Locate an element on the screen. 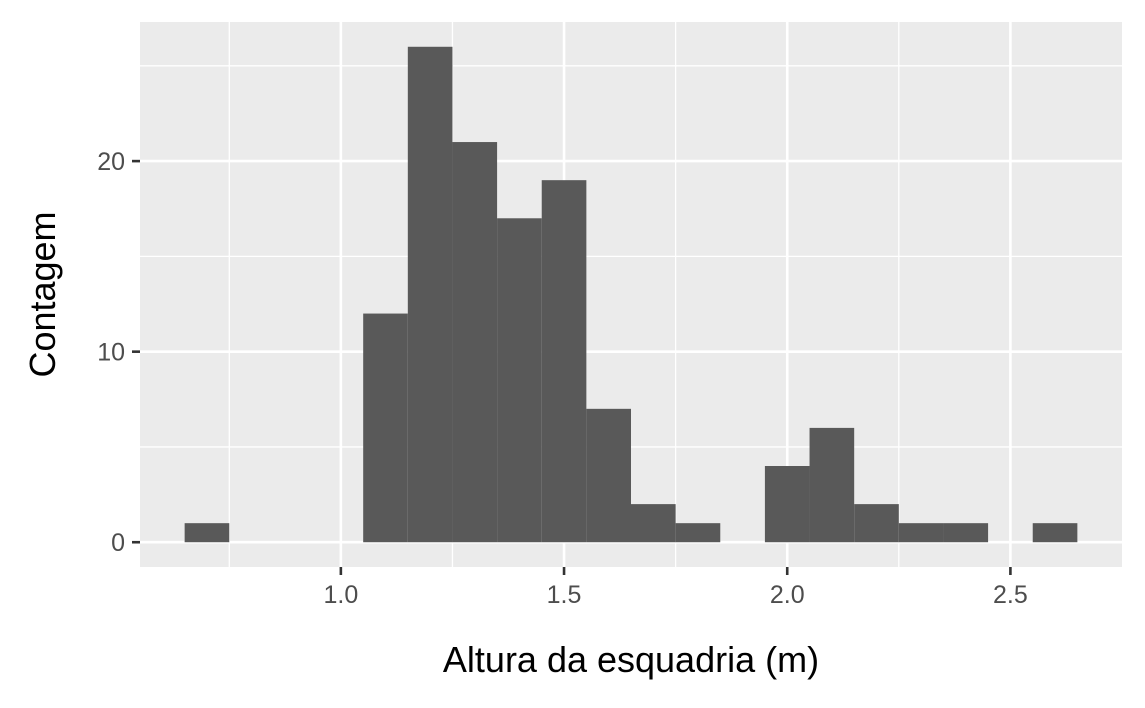  y-axis: 0 10 20 is located at coordinates (118, 352).